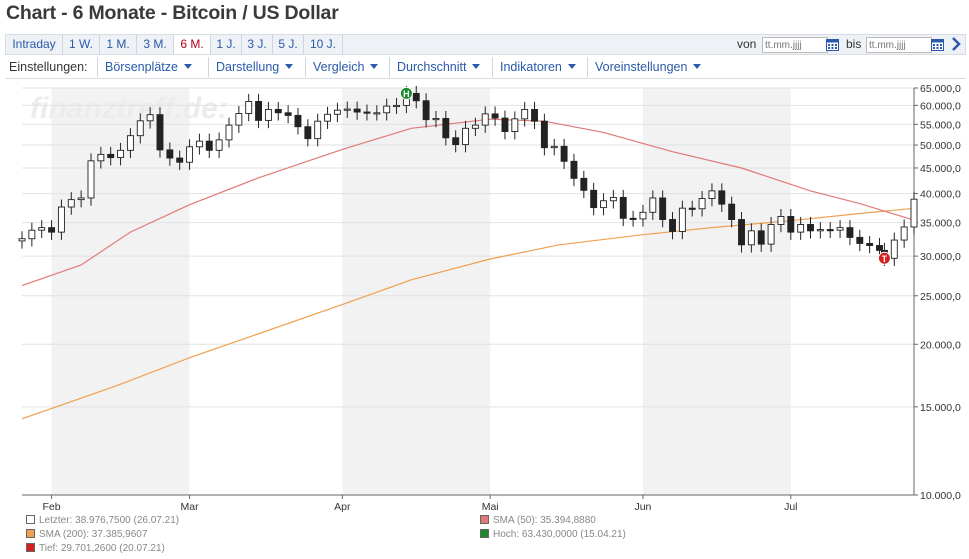 This screenshot has width=969, height=559. I want to click on to-label: bis, so click(854, 44).